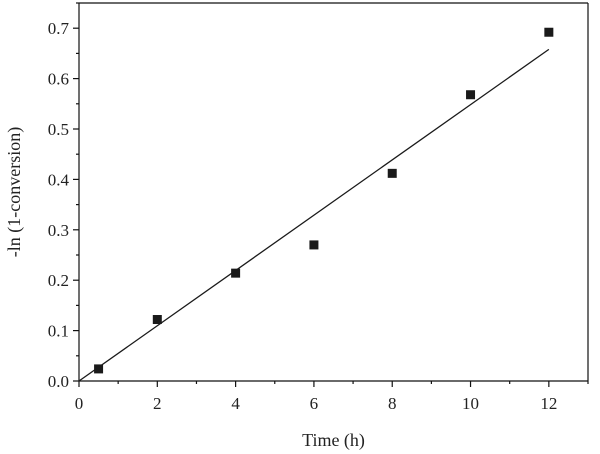  Describe the element at coordinates (63, 196) in the screenshot. I see `y-ticks: 0.0 0.1 0.2 0.3 0.4 0.5 0.6 0.7` at that location.